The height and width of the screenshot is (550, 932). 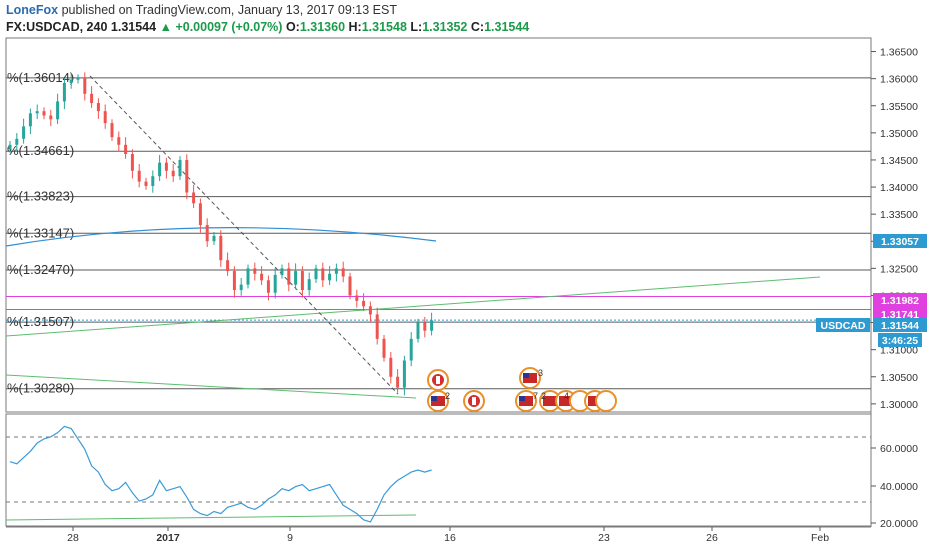 What do you see at coordinates (900, 242) in the screenshot?
I see `ma-tag-text: 1.33057` at bounding box center [900, 242].